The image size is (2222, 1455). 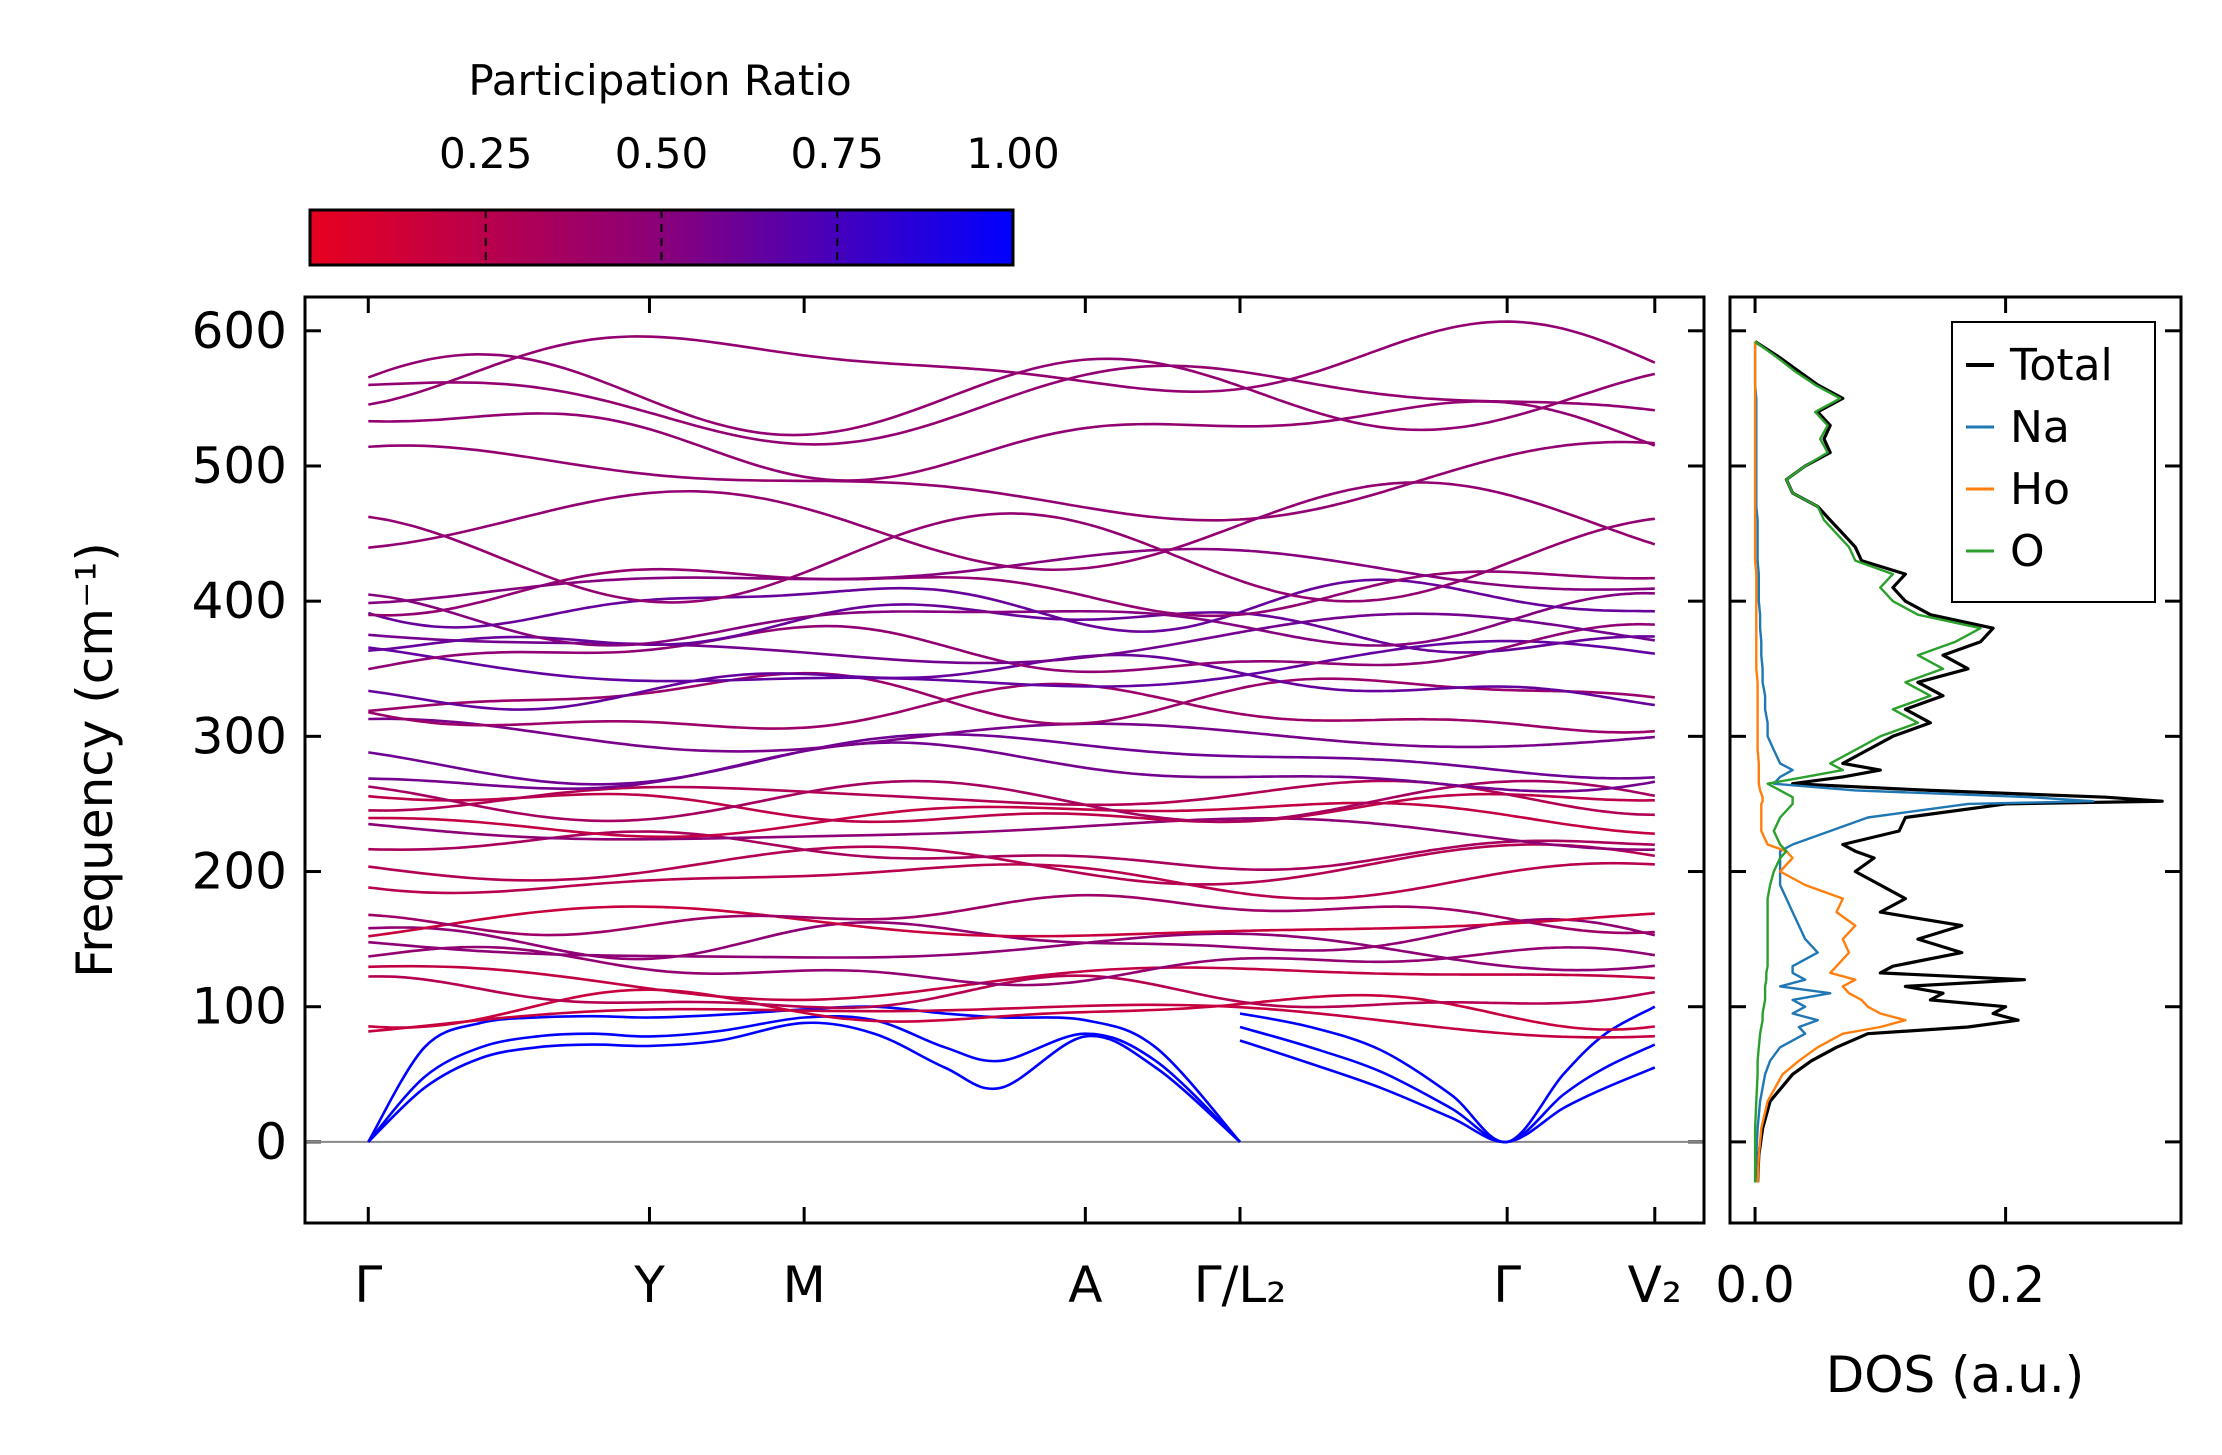 I want to click on colorbar-tick-label: 0.50, so click(x=662, y=153).